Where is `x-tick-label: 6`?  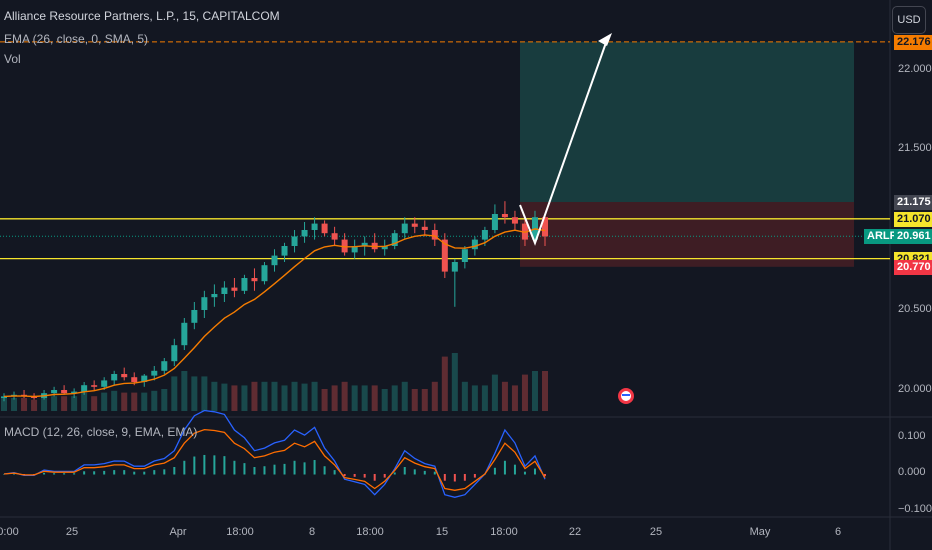 x-tick-label: 6 is located at coordinates (838, 532).